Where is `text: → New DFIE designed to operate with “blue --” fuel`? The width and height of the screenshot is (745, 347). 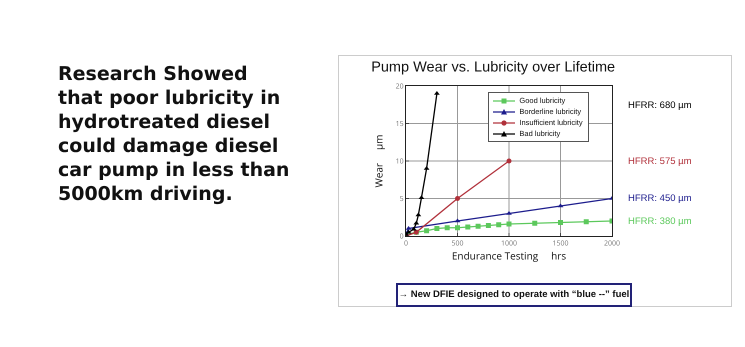 text: → New DFIE designed to operate with “blue --” fuel is located at coordinates (514, 295).